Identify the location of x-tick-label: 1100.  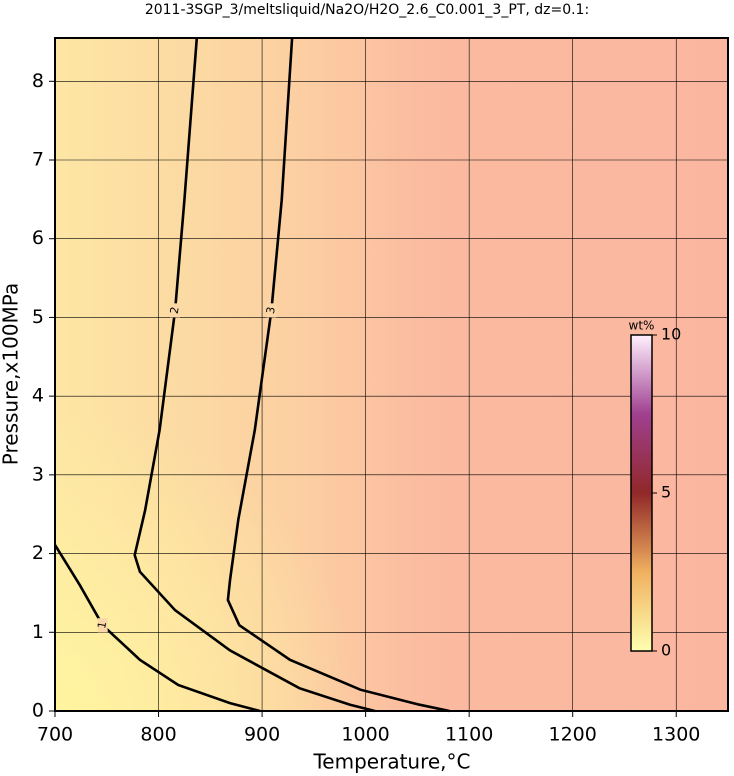
(469, 735).